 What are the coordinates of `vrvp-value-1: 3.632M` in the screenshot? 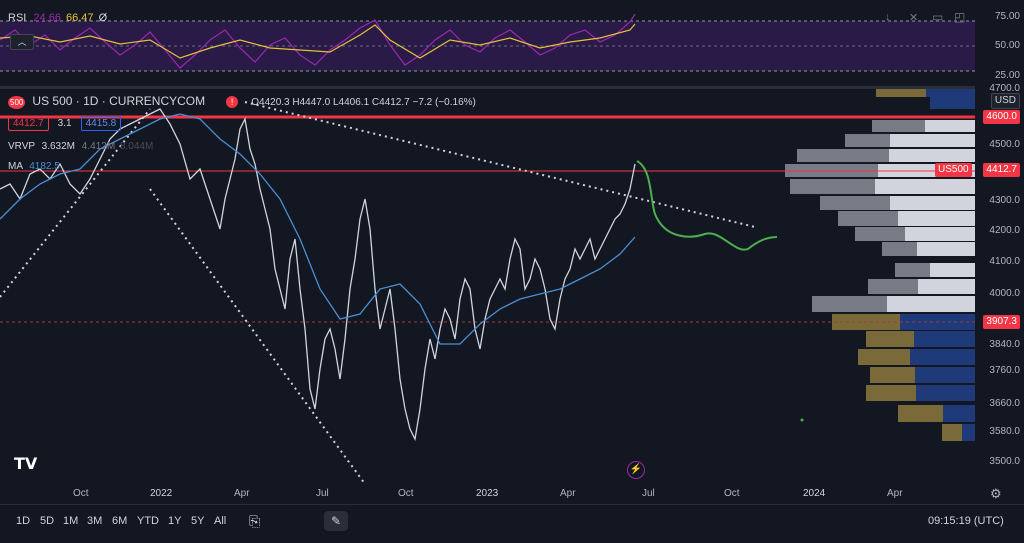 It's located at (58, 146).